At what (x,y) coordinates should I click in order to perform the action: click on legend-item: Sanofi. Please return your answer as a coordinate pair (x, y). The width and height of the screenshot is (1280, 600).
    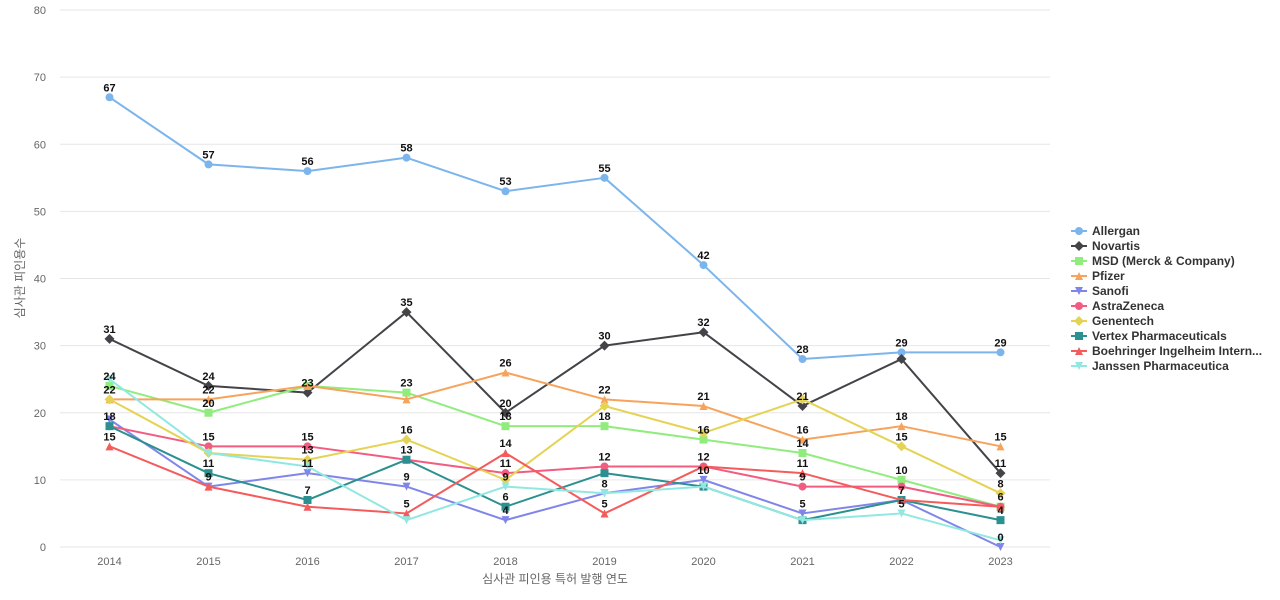
    Looking at the image, I should click on (1100, 291).